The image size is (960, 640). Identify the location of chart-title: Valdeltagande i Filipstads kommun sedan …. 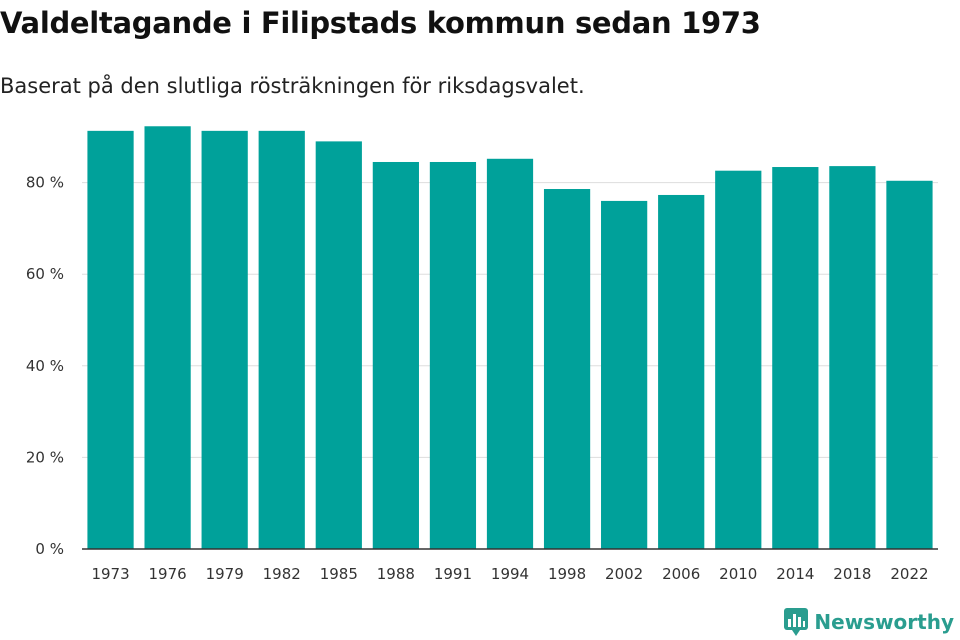
(380, 23).